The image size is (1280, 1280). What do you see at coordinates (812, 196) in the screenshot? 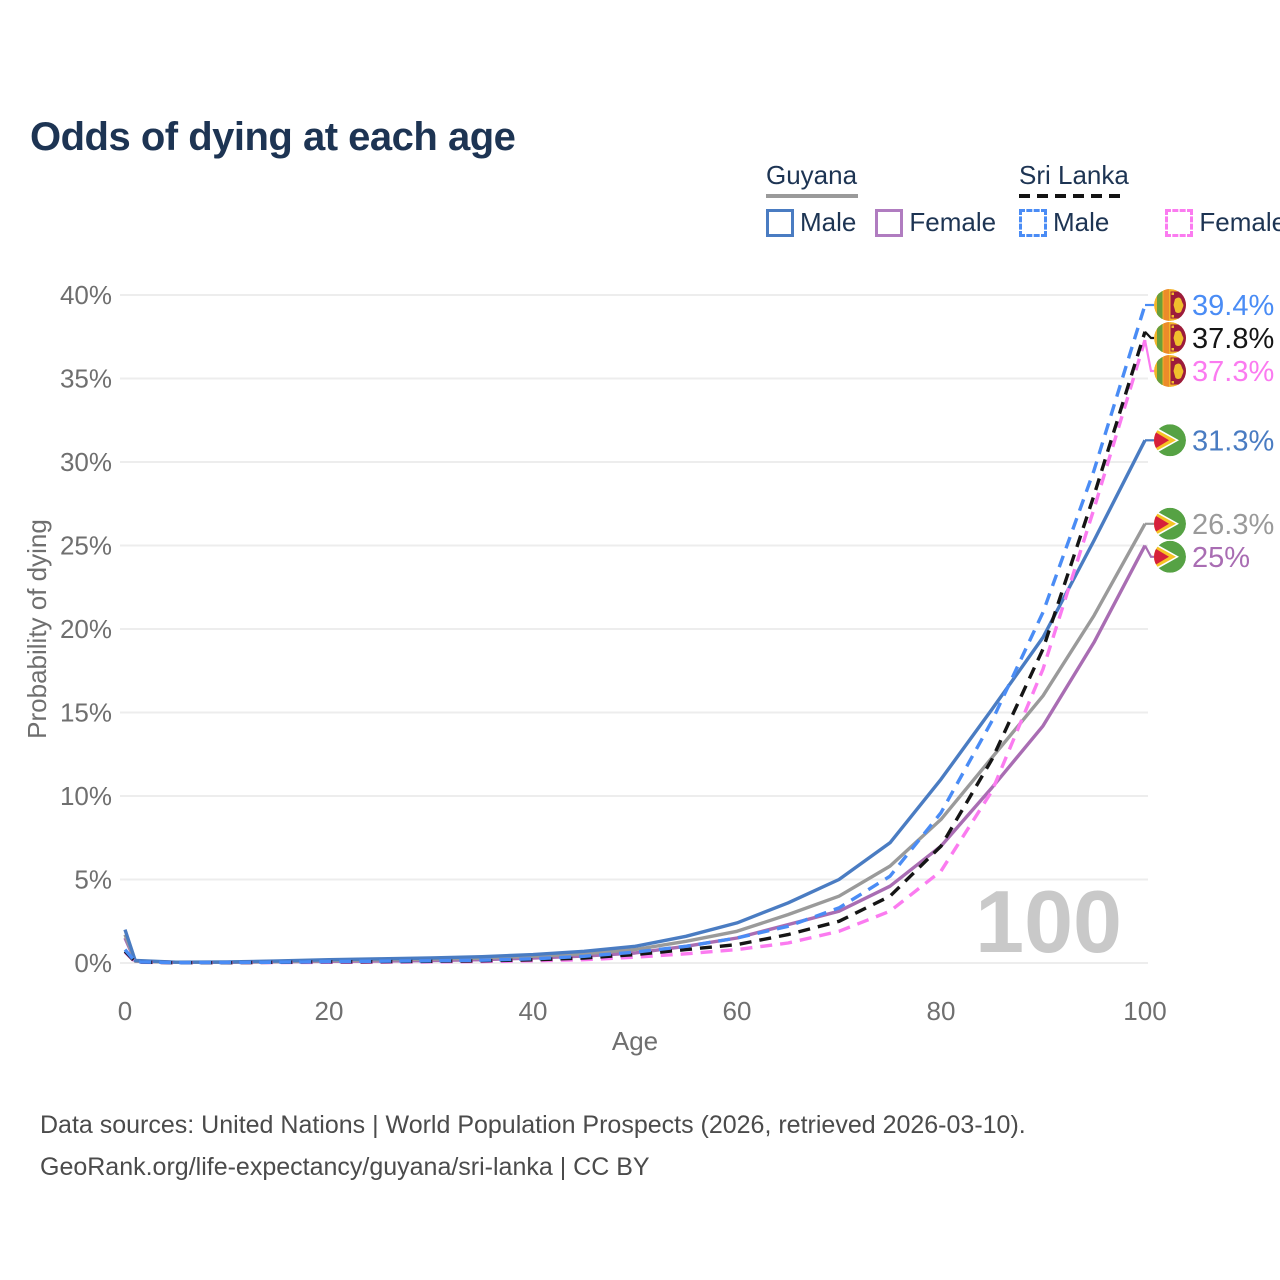
I see `guyana-overall-line-swatch` at bounding box center [812, 196].